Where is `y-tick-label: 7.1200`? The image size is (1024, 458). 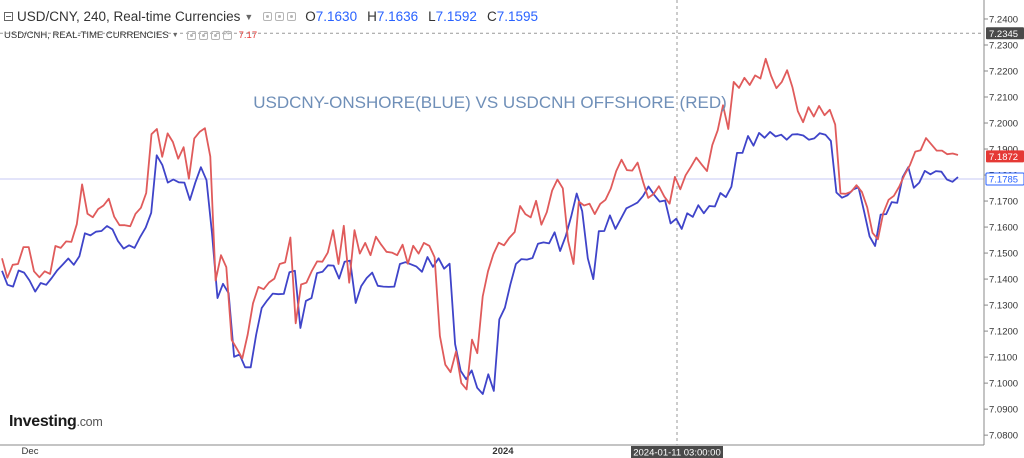
y-tick-label: 7.1200 is located at coordinates (1003, 332).